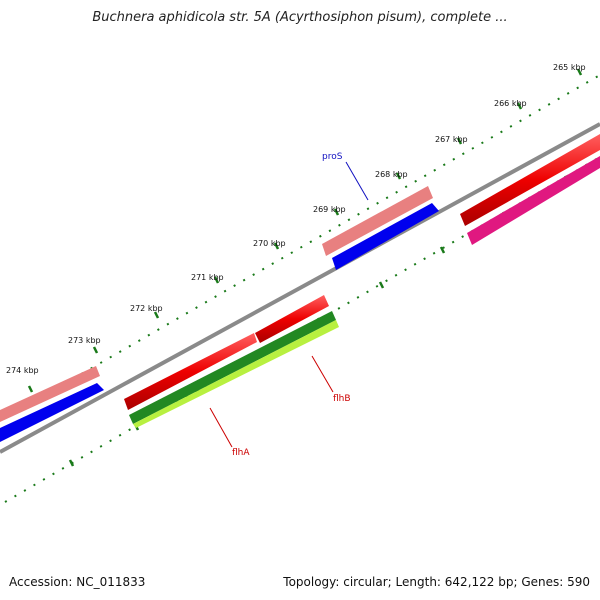  I want to click on tick-label-265: 265 kbp, so click(569, 67).